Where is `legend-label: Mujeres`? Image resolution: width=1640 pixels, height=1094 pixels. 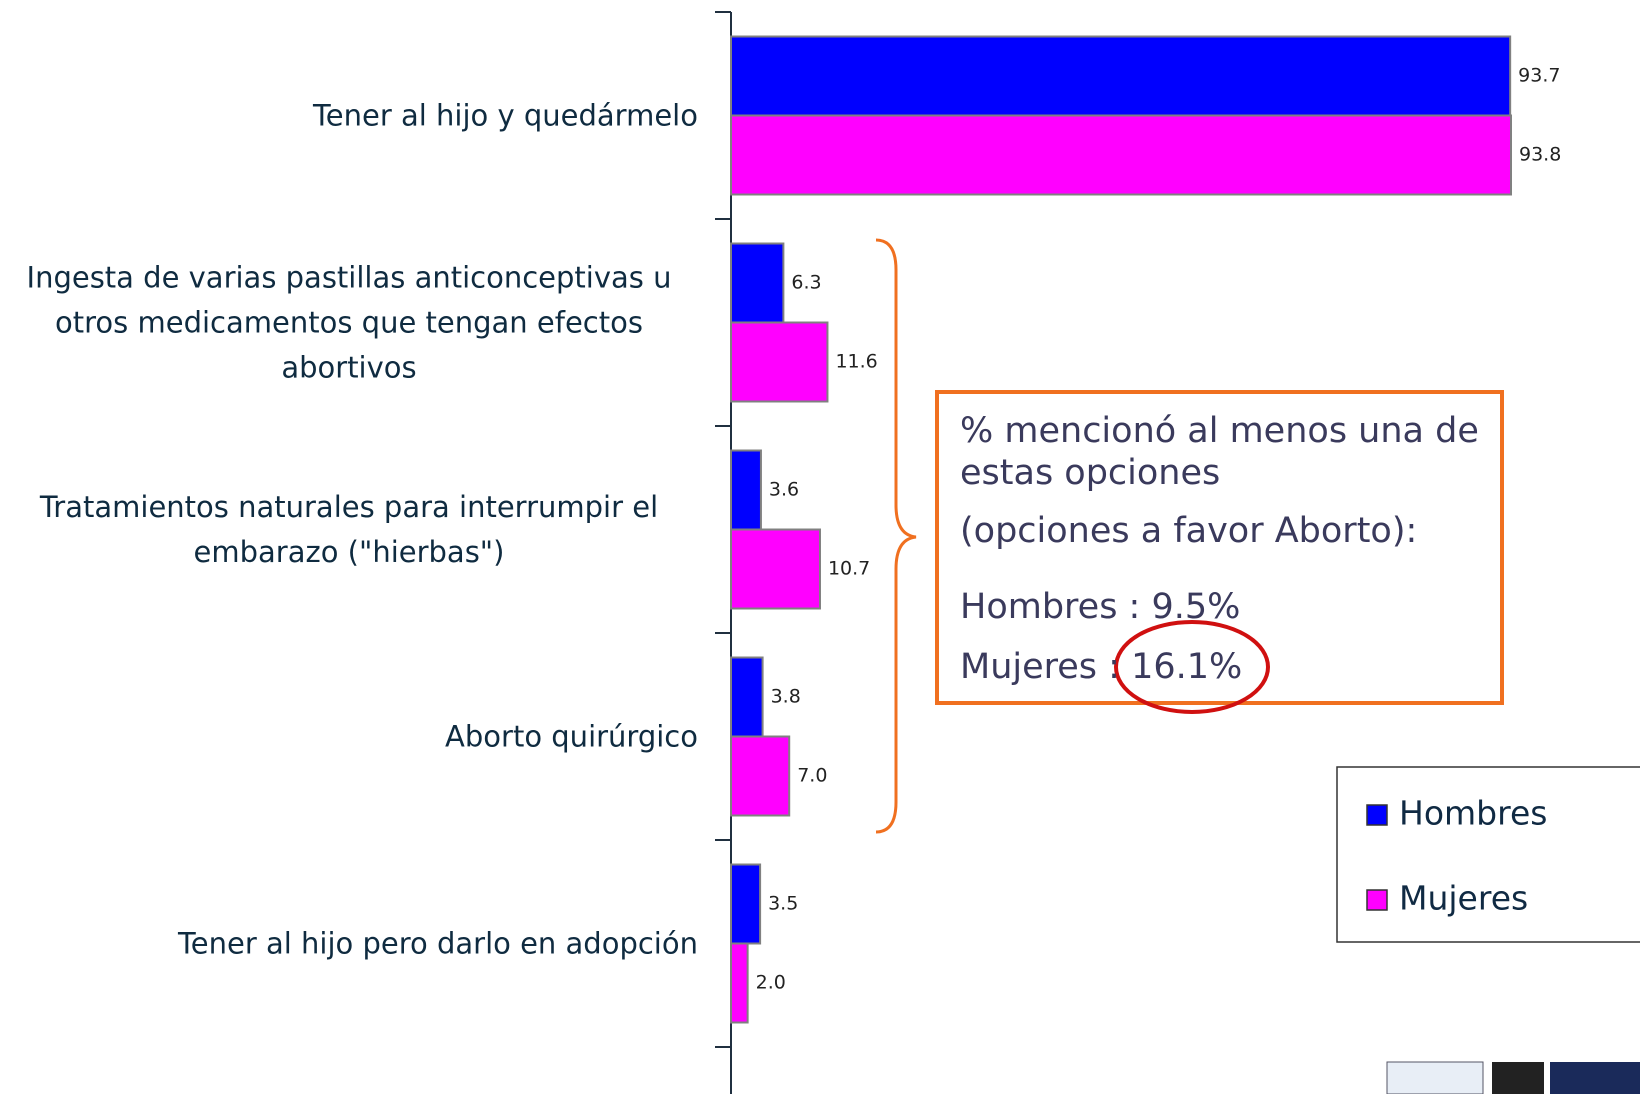
legend-label: Mujeres is located at coordinates (1463, 898).